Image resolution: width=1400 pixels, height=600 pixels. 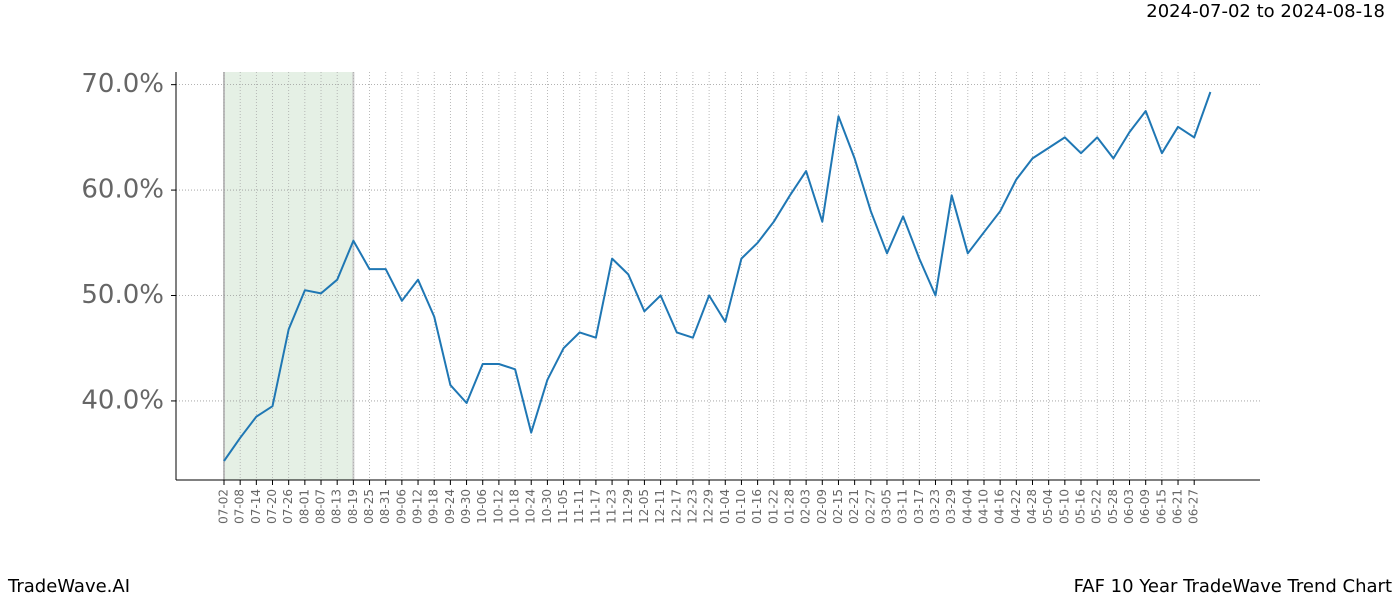 What do you see at coordinates (450, 506) in the screenshot?
I see `x-tick-label: 09-24` at bounding box center [450, 506].